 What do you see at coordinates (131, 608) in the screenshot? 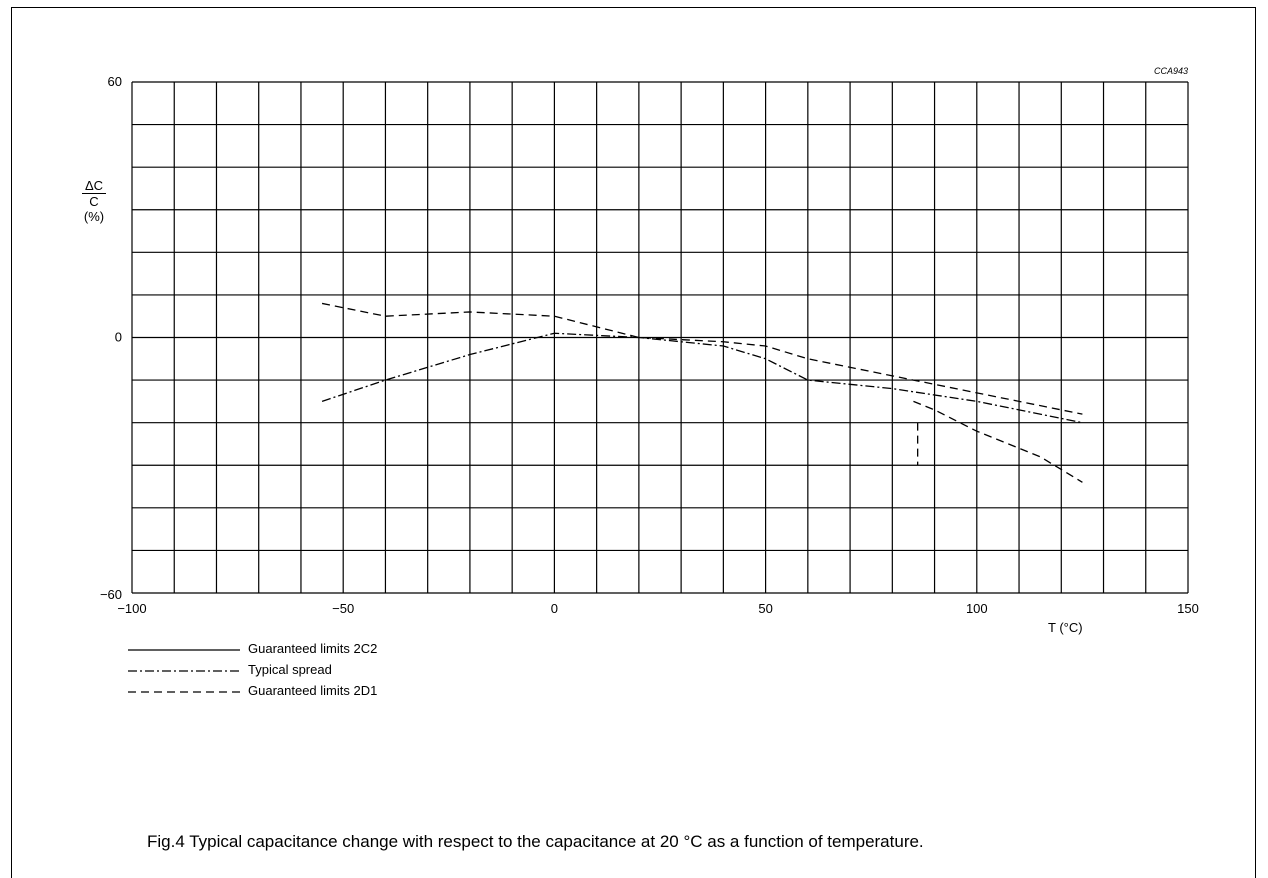
I see `x-tick-label: −100` at bounding box center [131, 608].